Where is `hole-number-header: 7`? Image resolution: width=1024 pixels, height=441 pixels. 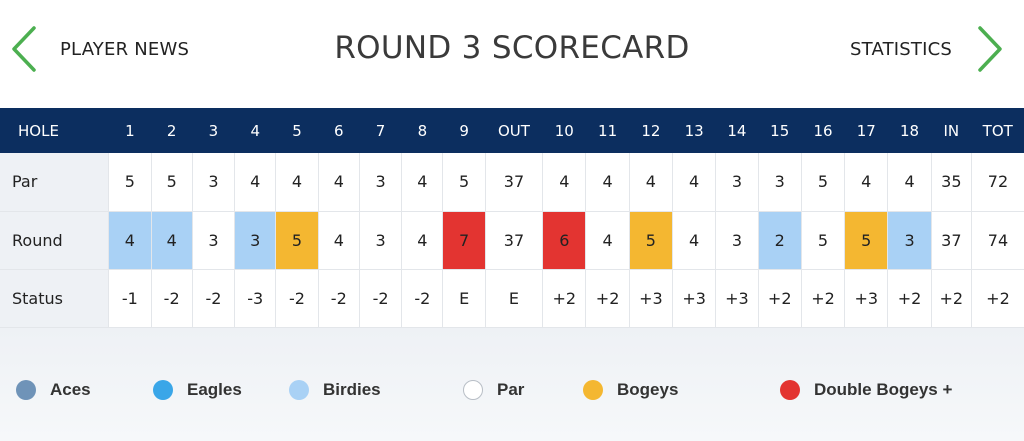
hole-number-header: 7 is located at coordinates (380, 130).